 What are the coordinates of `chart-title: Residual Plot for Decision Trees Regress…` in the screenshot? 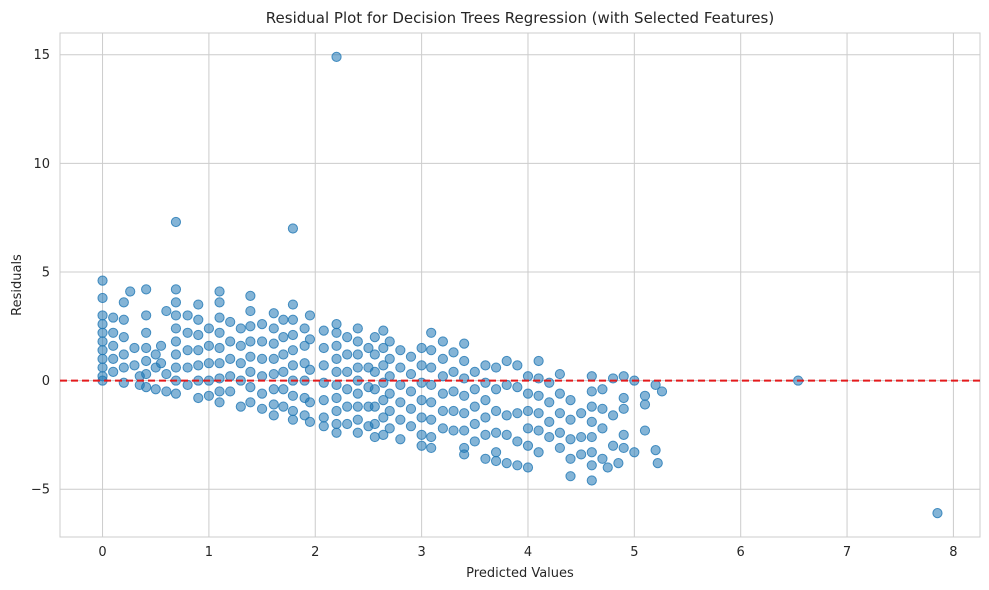 It's located at (520, 18).